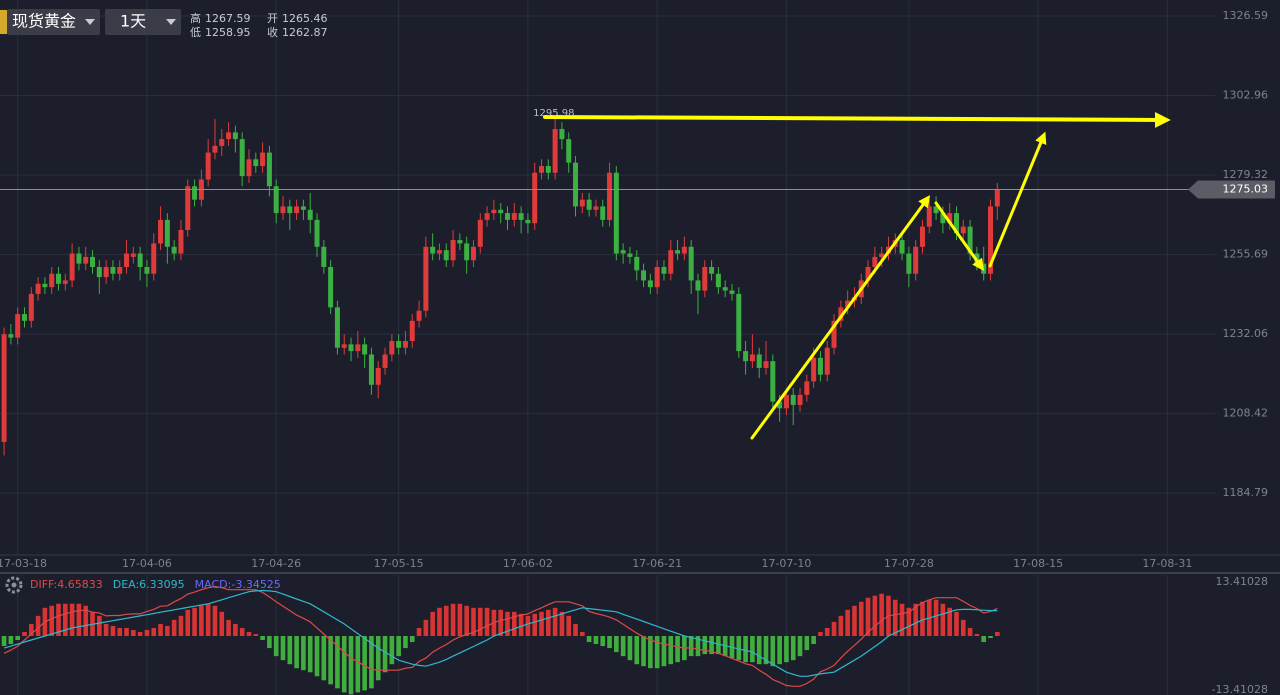 This screenshot has height=695, width=1280. Describe the element at coordinates (657, 563) in the screenshot. I see `x-tick-label: 17-06-21` at that location.